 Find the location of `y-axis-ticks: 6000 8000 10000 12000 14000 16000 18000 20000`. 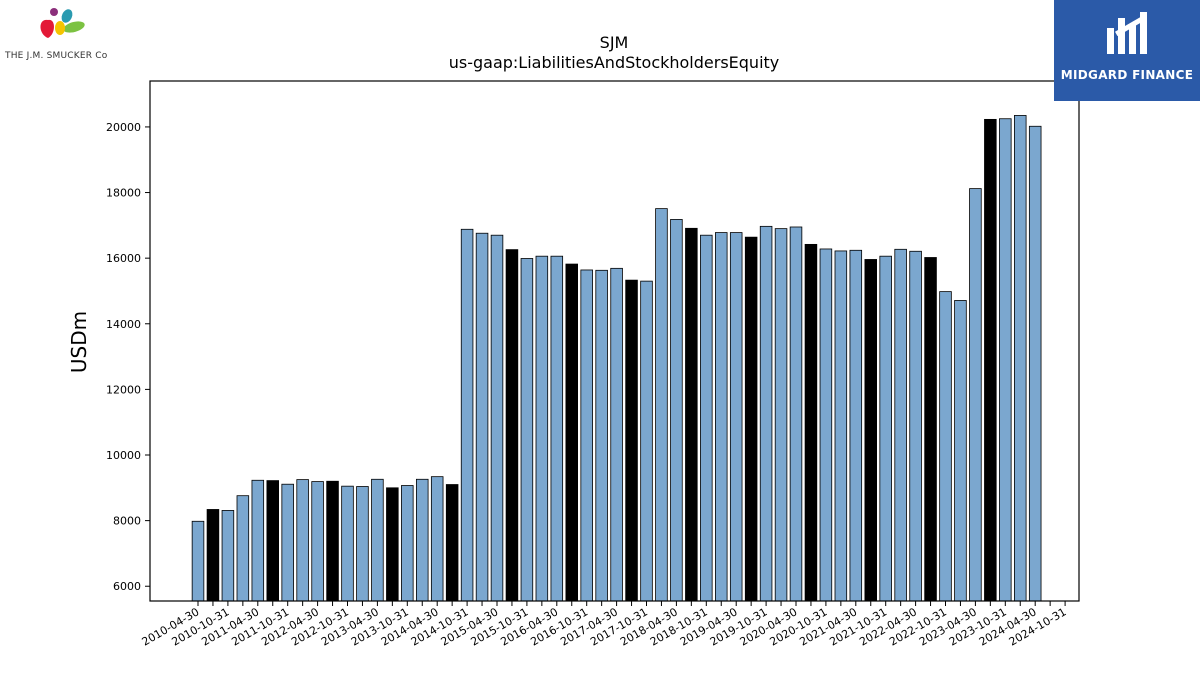

y-axis-ticks: 6000 8000 10000 12000 14000 16000 18000 20000 is located at coordinates (128, 357).